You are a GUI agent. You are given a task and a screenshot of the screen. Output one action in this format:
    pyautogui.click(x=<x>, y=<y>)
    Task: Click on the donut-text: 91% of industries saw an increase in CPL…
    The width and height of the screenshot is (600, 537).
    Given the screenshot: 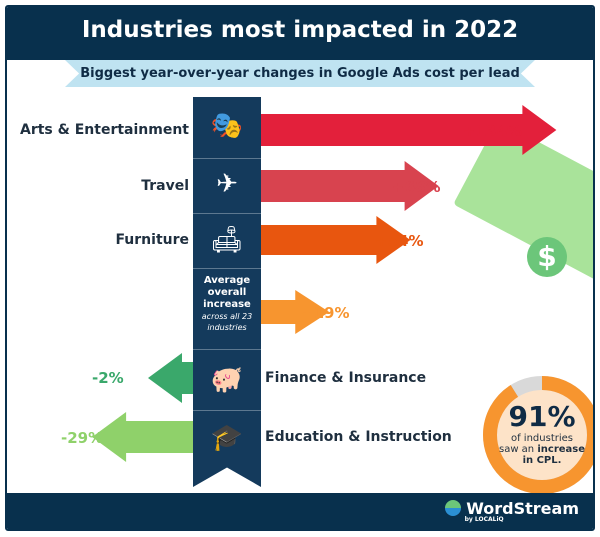 What is the action you would take?
    pyautogui.click(x=541, y=433)
    